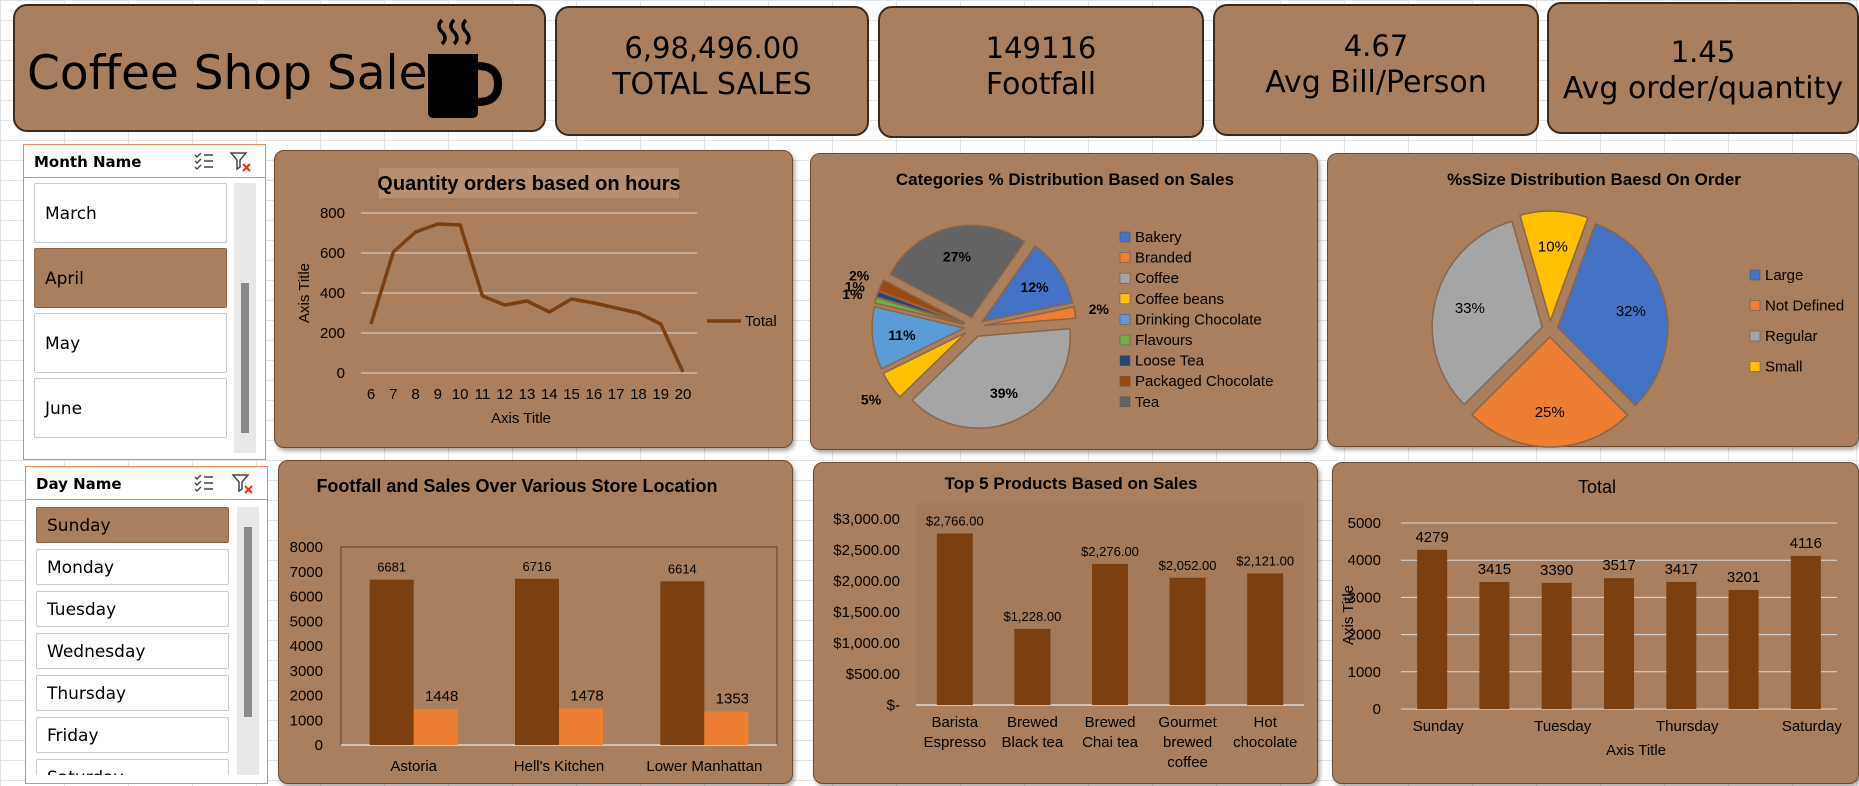 Image resolution: width=1859 pixels, height=786 pixels. Describe the element at coordinates (921, 301) in the screenshot. I see `pie-slice-packaged-chocolate` at that location.